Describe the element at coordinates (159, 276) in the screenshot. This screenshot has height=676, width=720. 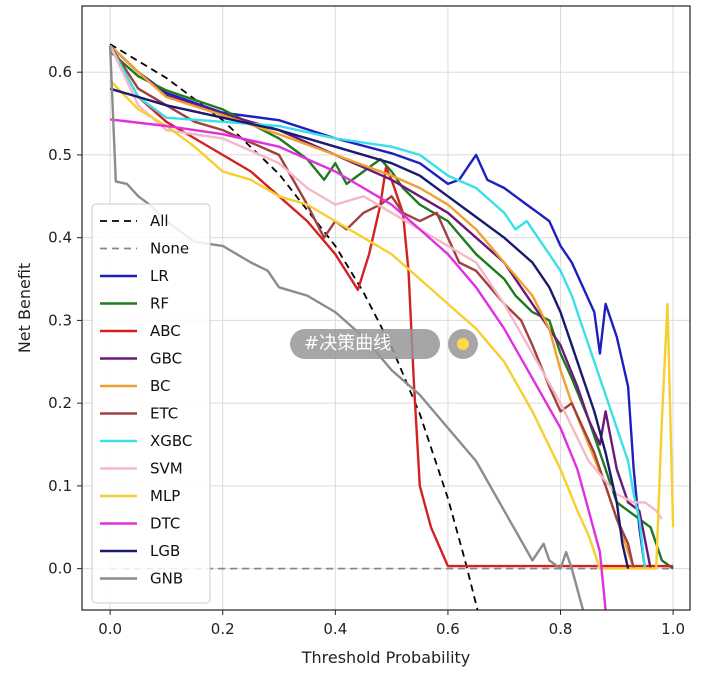
I see `legend-label-lr: LR` at that location.